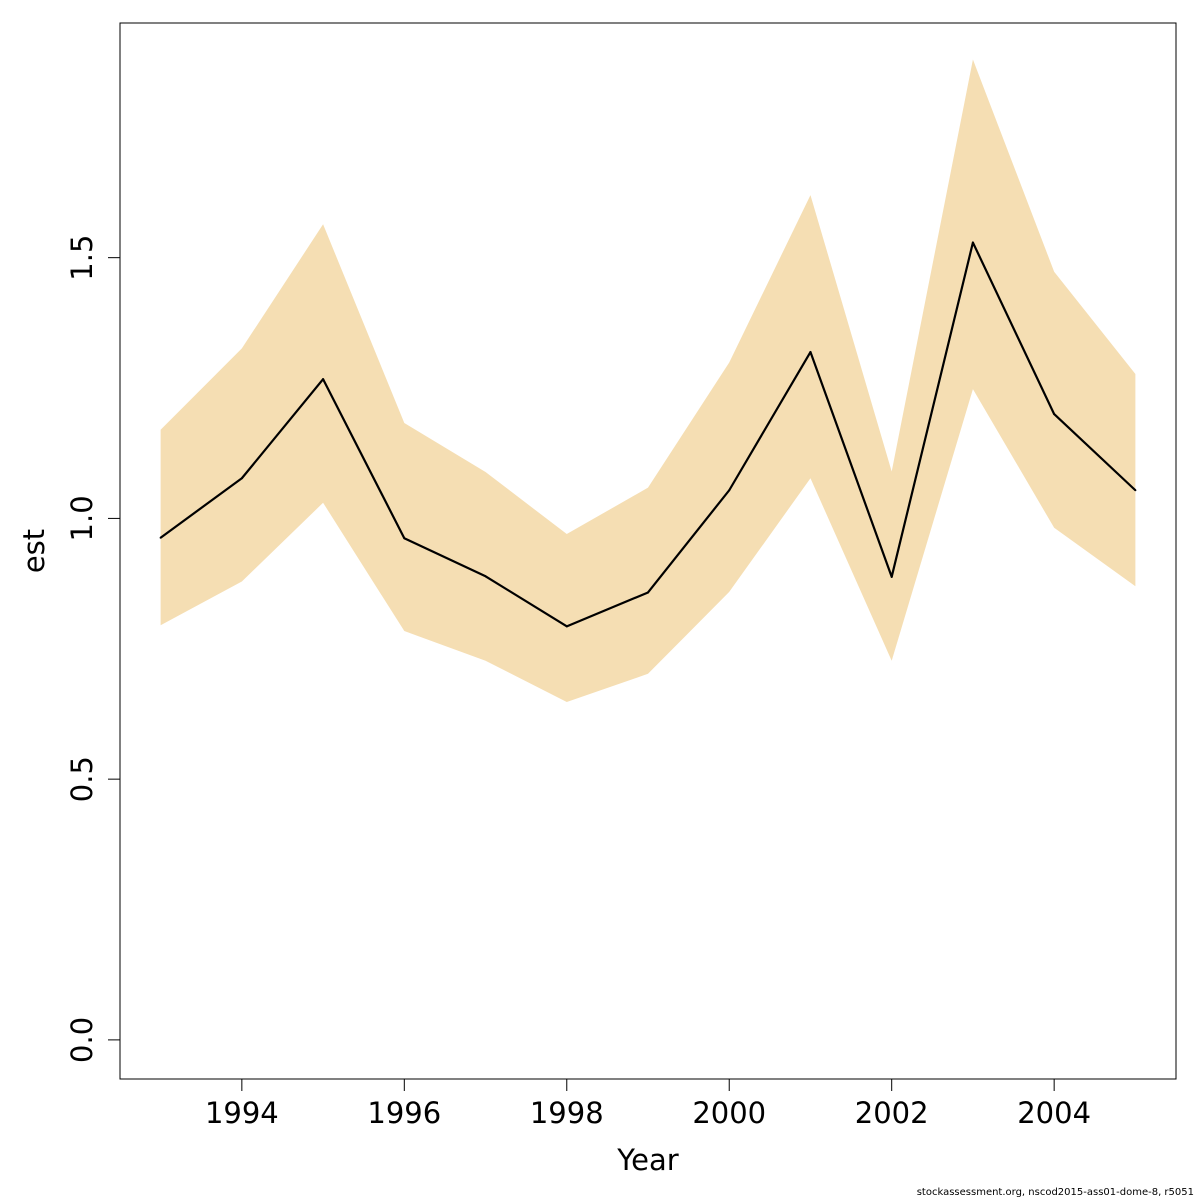 The height and width of the screenshot is (1200, 1200). Describe the element at coordinates (891, 576) in the screenshot. I see `data-point-2002` at that location.